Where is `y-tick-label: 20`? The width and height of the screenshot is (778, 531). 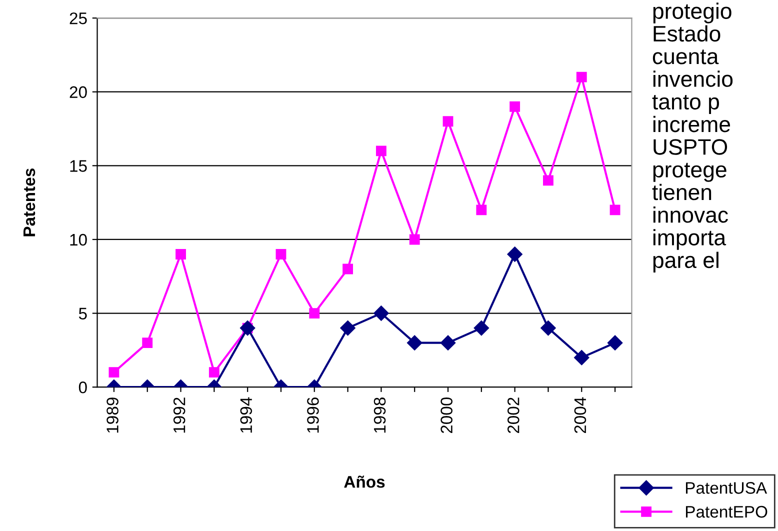 y-tick-label: 20 is located at coordinates (78, 92).